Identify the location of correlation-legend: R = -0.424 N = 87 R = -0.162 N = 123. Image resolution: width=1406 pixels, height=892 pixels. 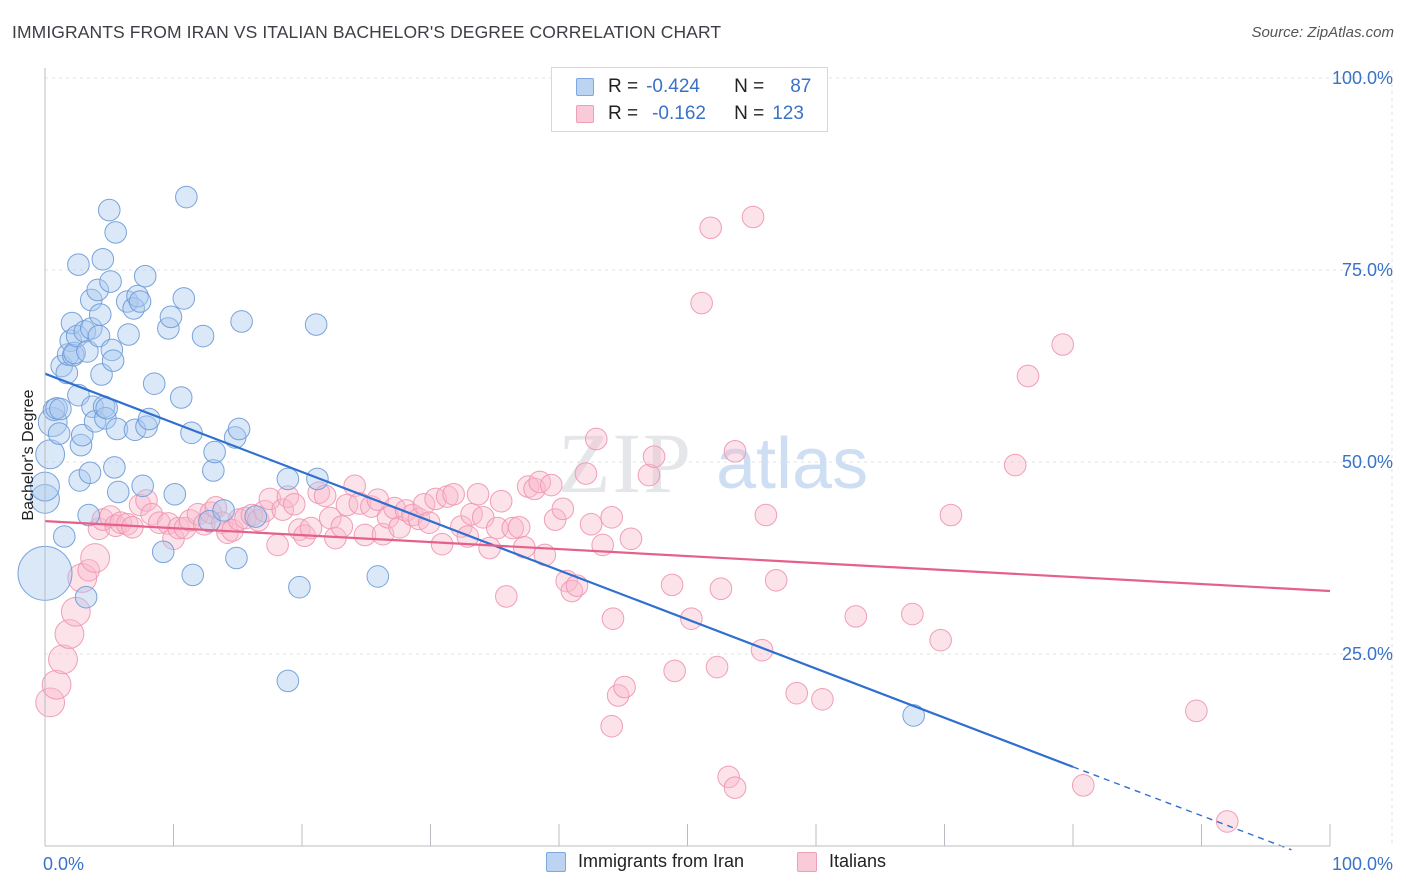
(689, 99).